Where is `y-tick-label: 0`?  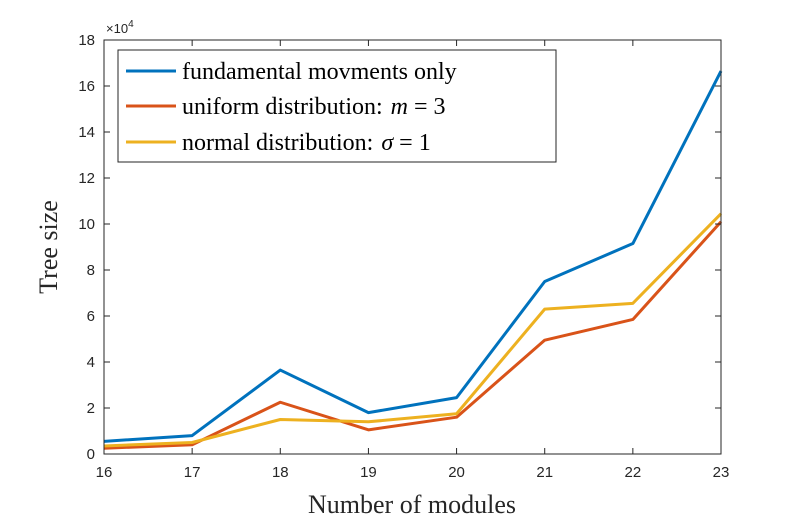 y-tick-label: 0 is located at coordinates (91, 454).